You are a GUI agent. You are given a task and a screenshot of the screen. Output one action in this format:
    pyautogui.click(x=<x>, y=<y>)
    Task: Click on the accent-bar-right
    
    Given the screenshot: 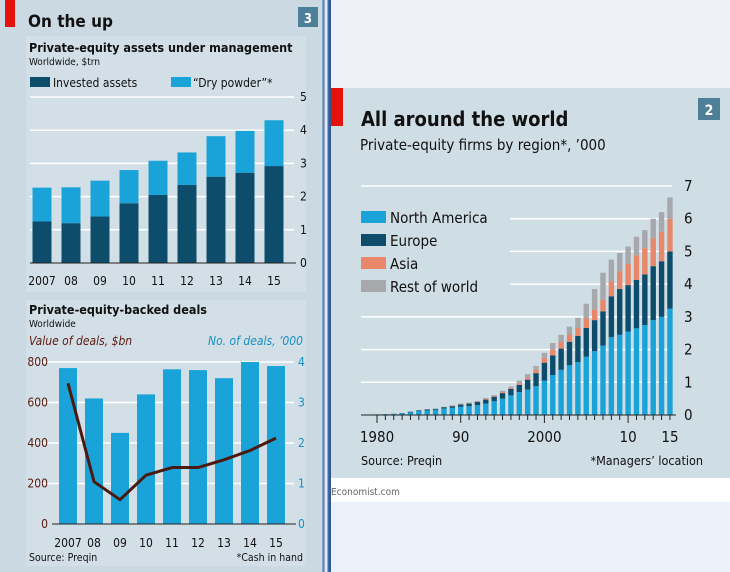 What is the action you would take?
    pyautogui.click(x=337, y=107)
    